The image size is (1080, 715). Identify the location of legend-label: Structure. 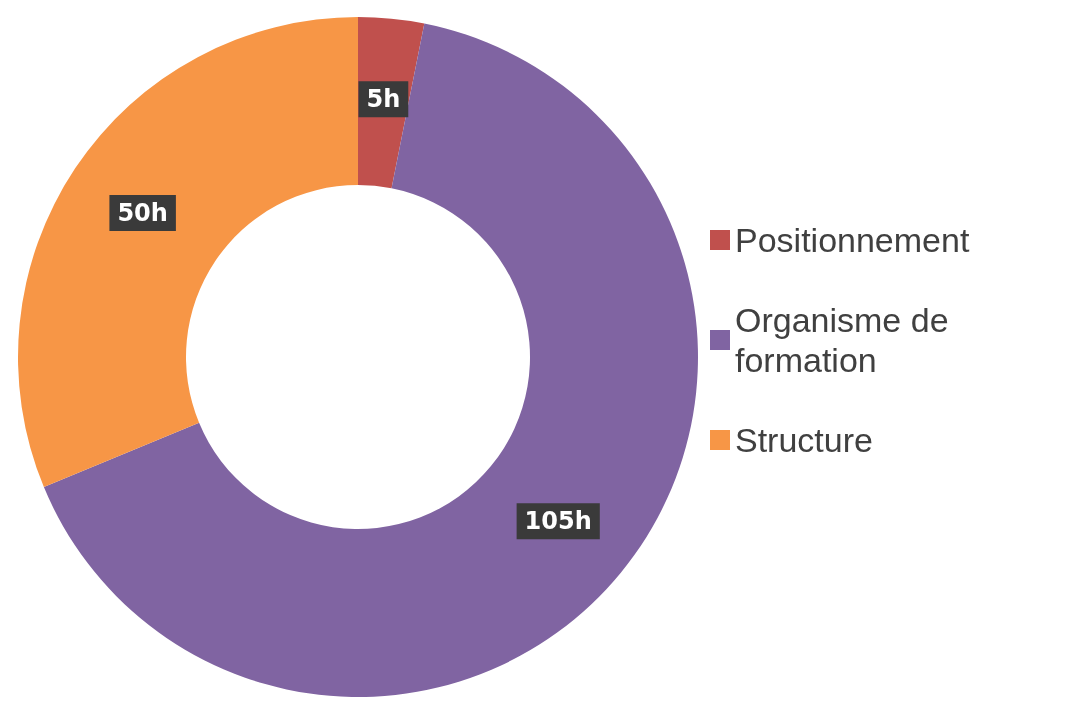
(804, 440).